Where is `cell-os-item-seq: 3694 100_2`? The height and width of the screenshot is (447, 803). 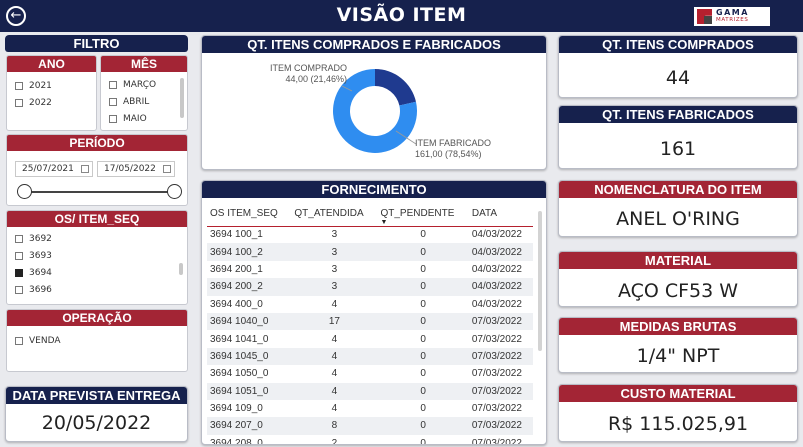 cell-os-item-seq: 3694 100_2 is located at coordinates (249, 252).